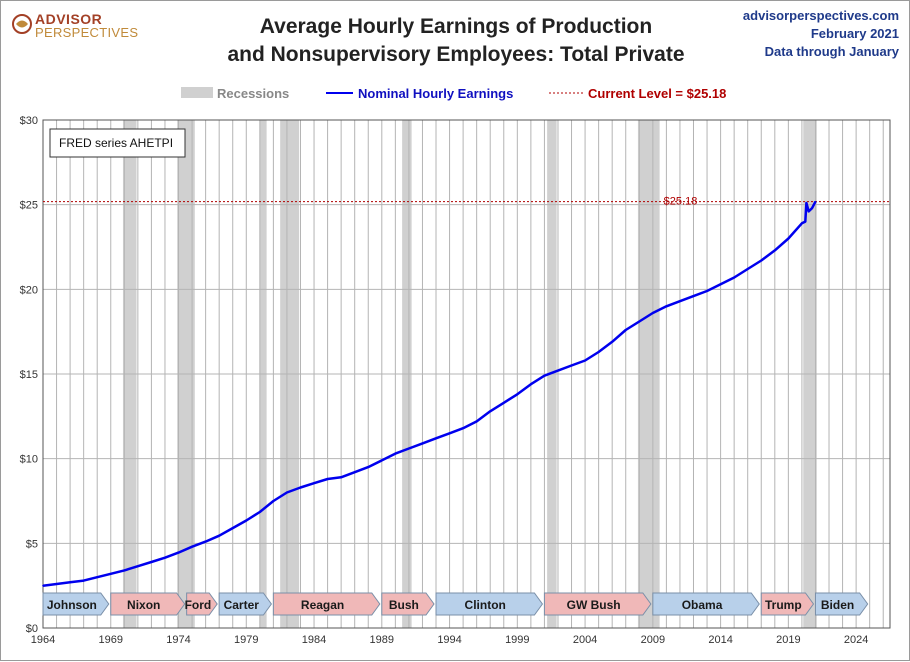 Image resolution: width=910 pixels, height=662 pixels. What do you see at coordinates (404, 605) in the screenshot?
I see `president-label: Bush` at bounding box center [404, 605].